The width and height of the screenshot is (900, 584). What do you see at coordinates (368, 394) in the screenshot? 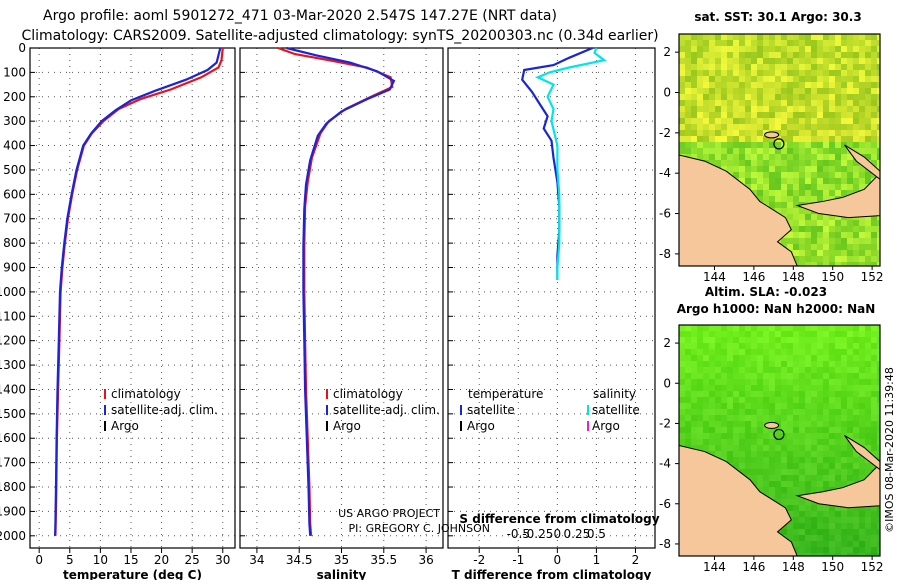
I see `legend-label: climatology` at bounding box center [368, 394].